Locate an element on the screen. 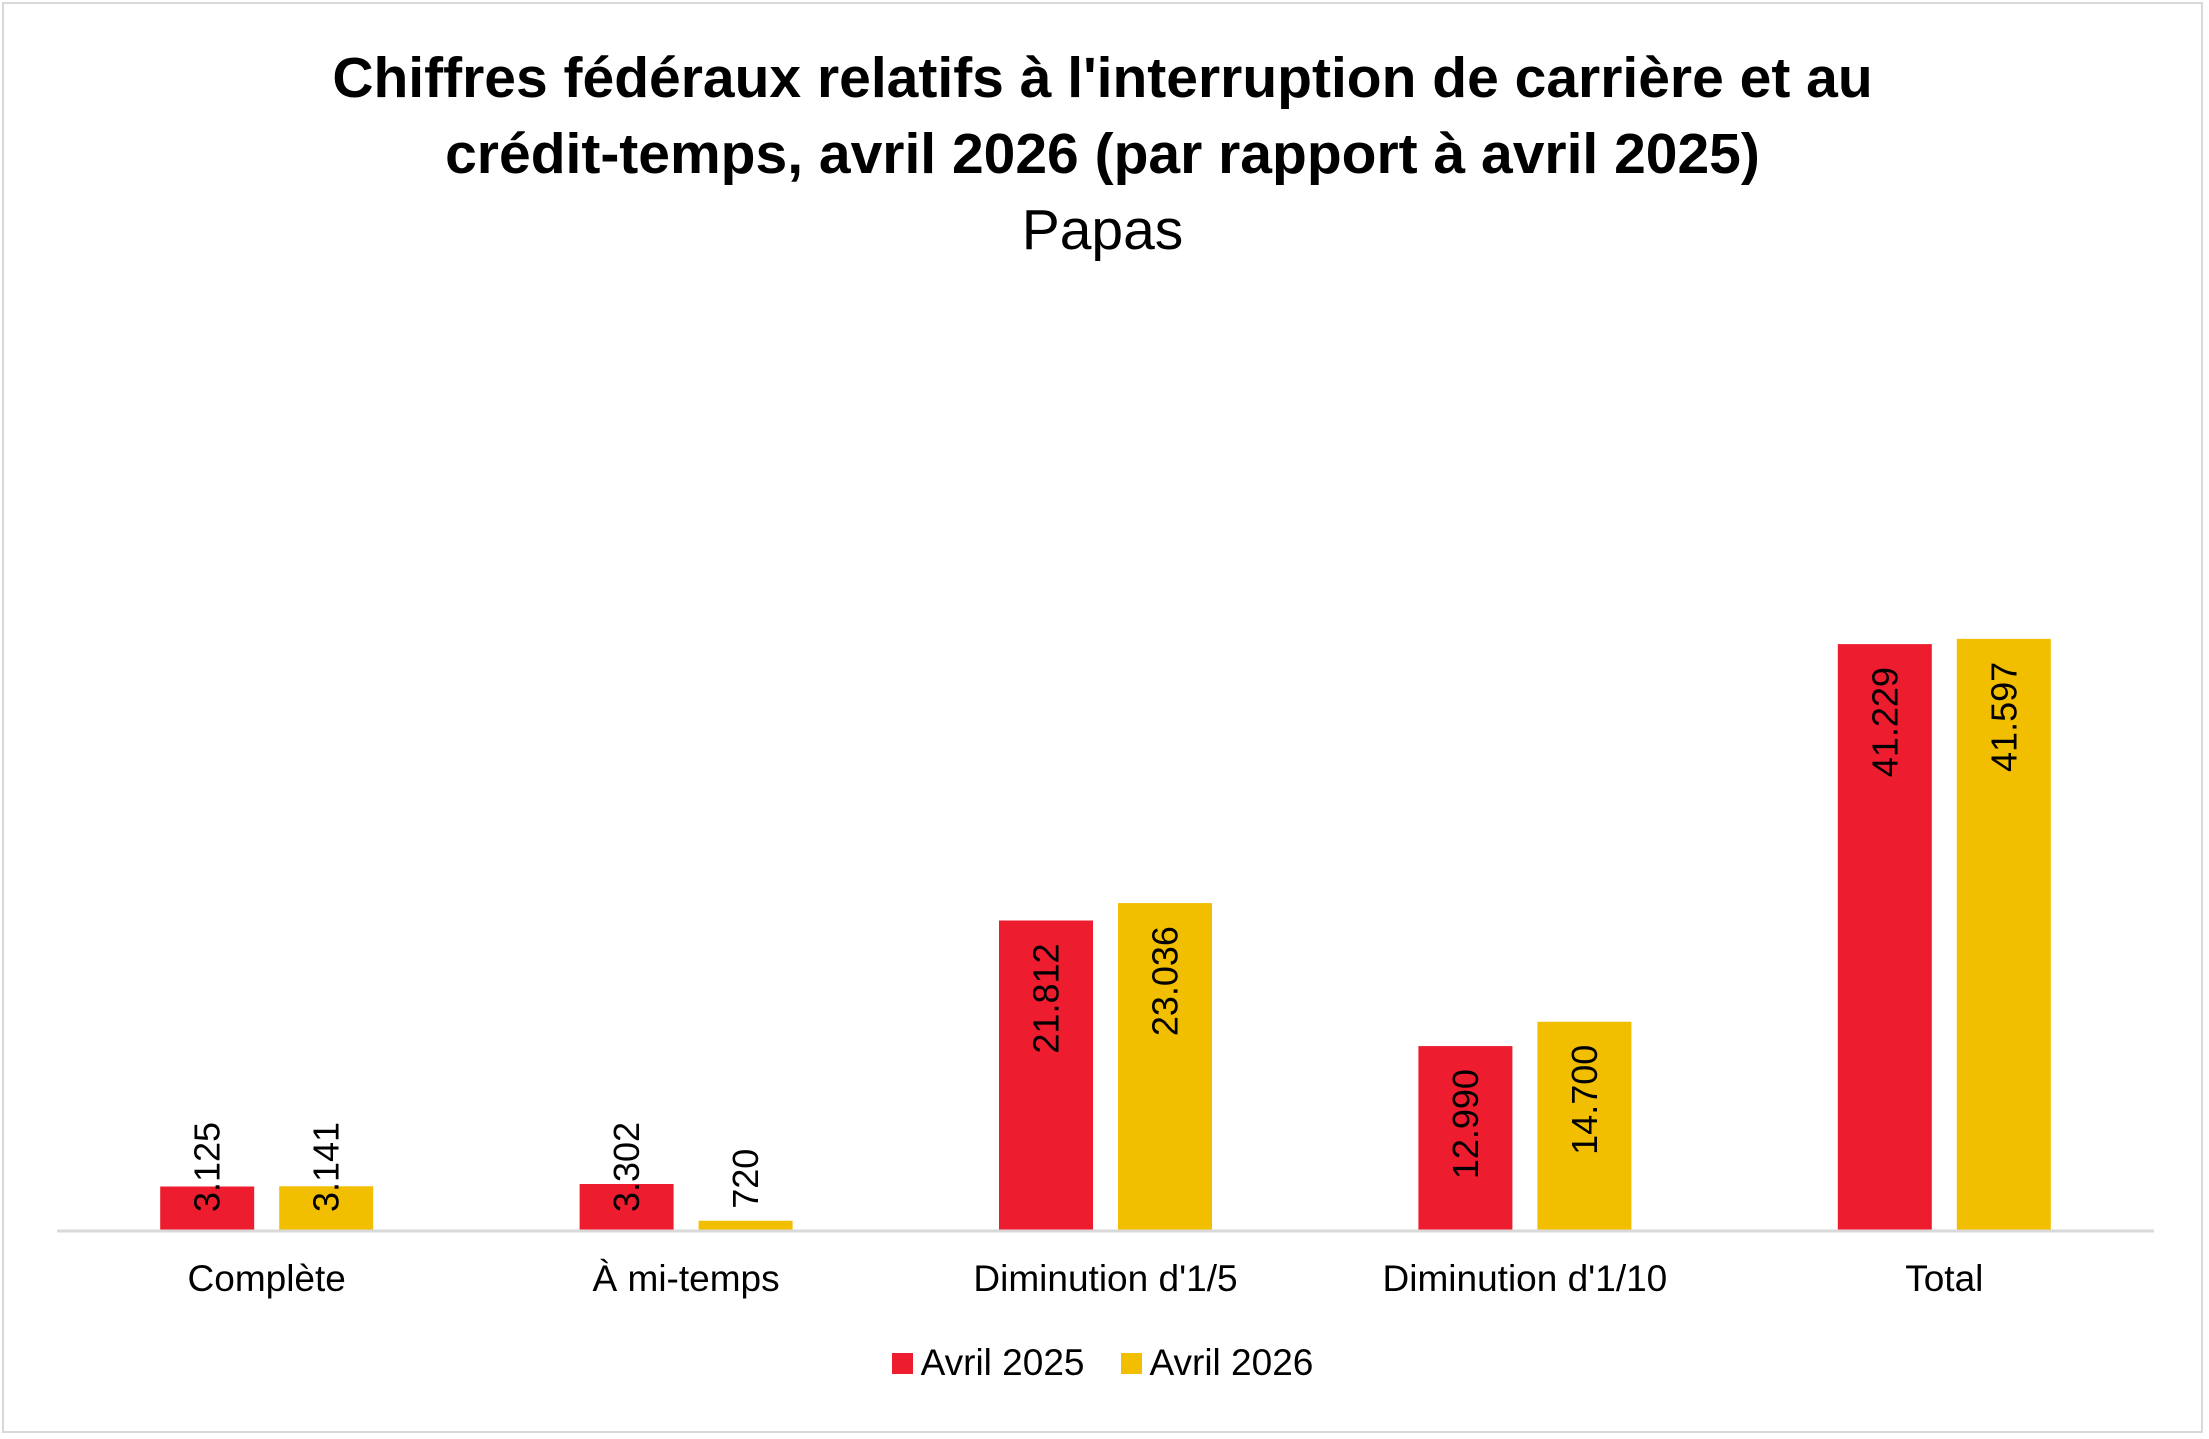 This screenshot has width=2209, height=1439. legend-item-series-2: Avril 2026 is located at coordinates (1217, 1363).